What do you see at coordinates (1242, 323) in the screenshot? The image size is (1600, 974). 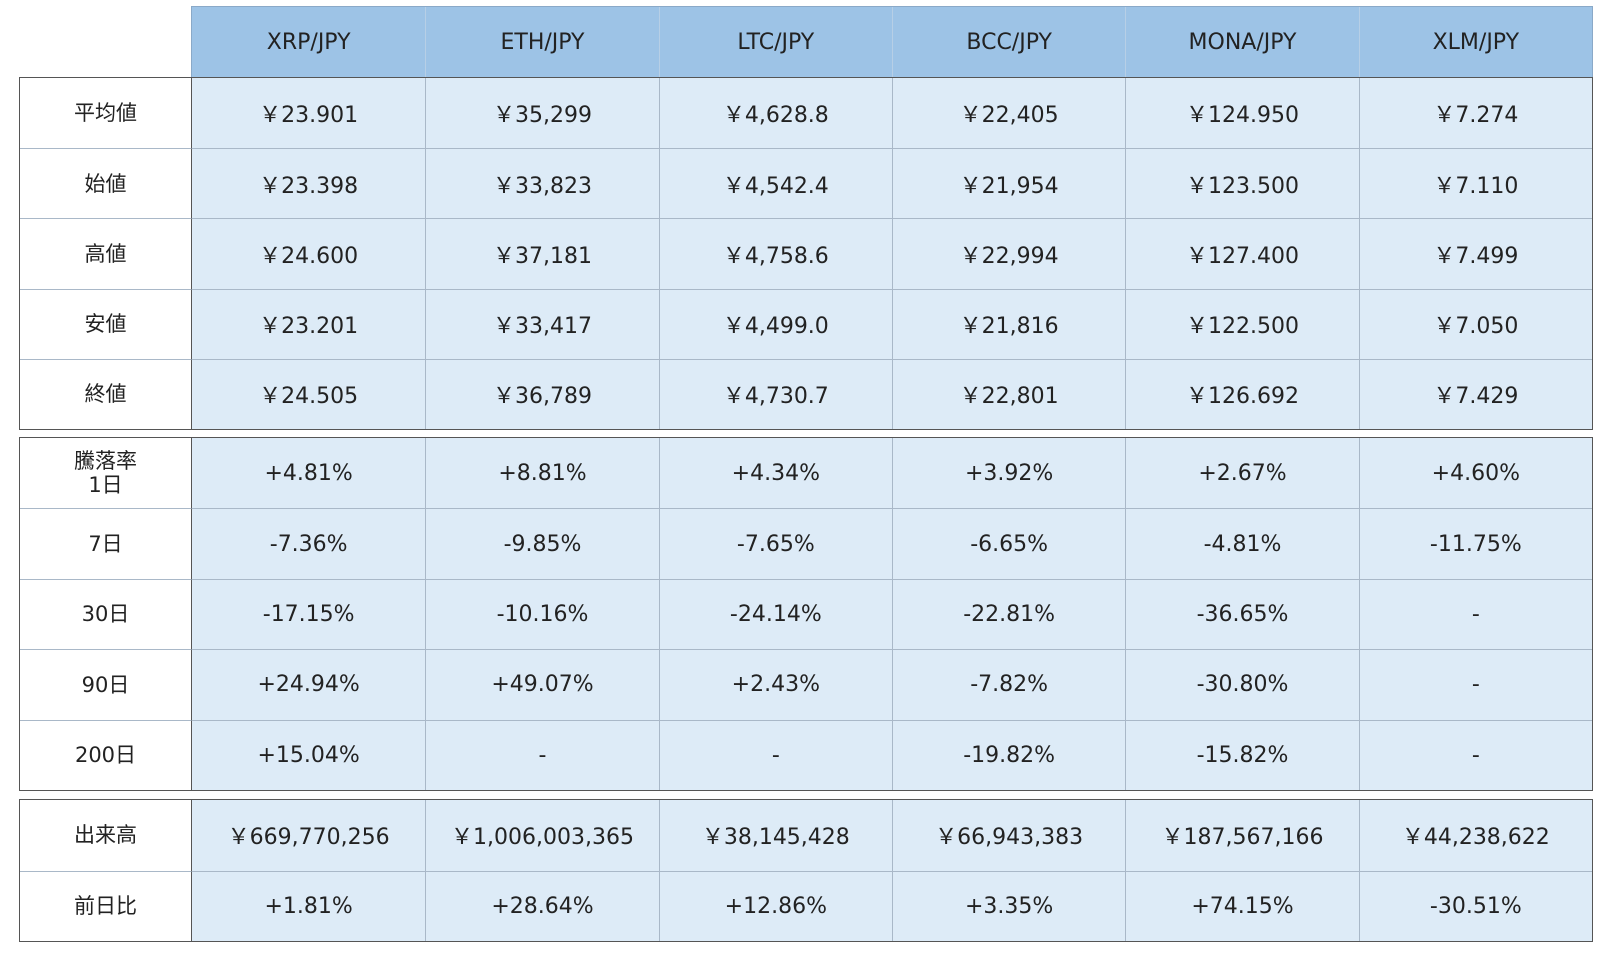 I see `table-cell: ￥122.500` at bounding box center [1242, 323].